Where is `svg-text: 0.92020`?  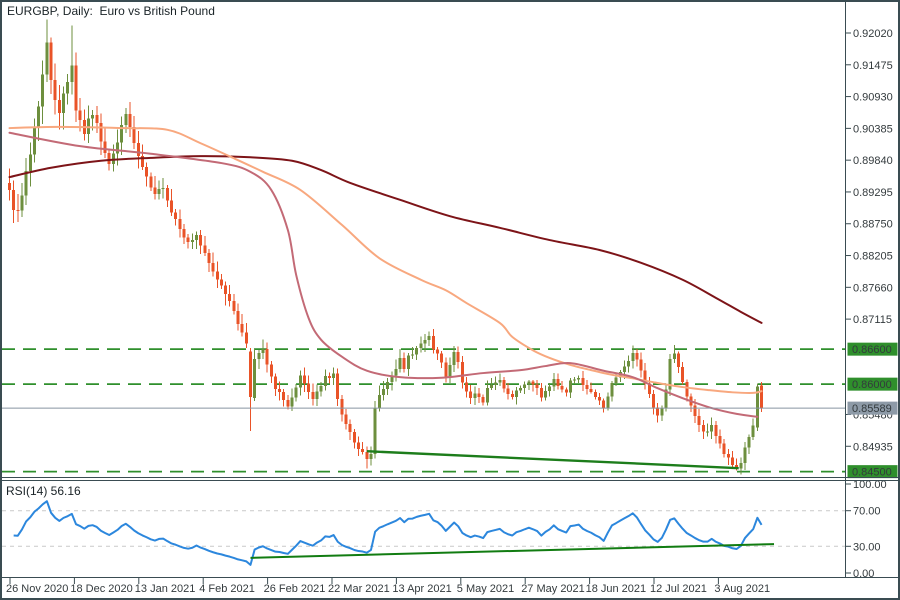
svg-text: 0.92020 is located at coordinates (873, 34).